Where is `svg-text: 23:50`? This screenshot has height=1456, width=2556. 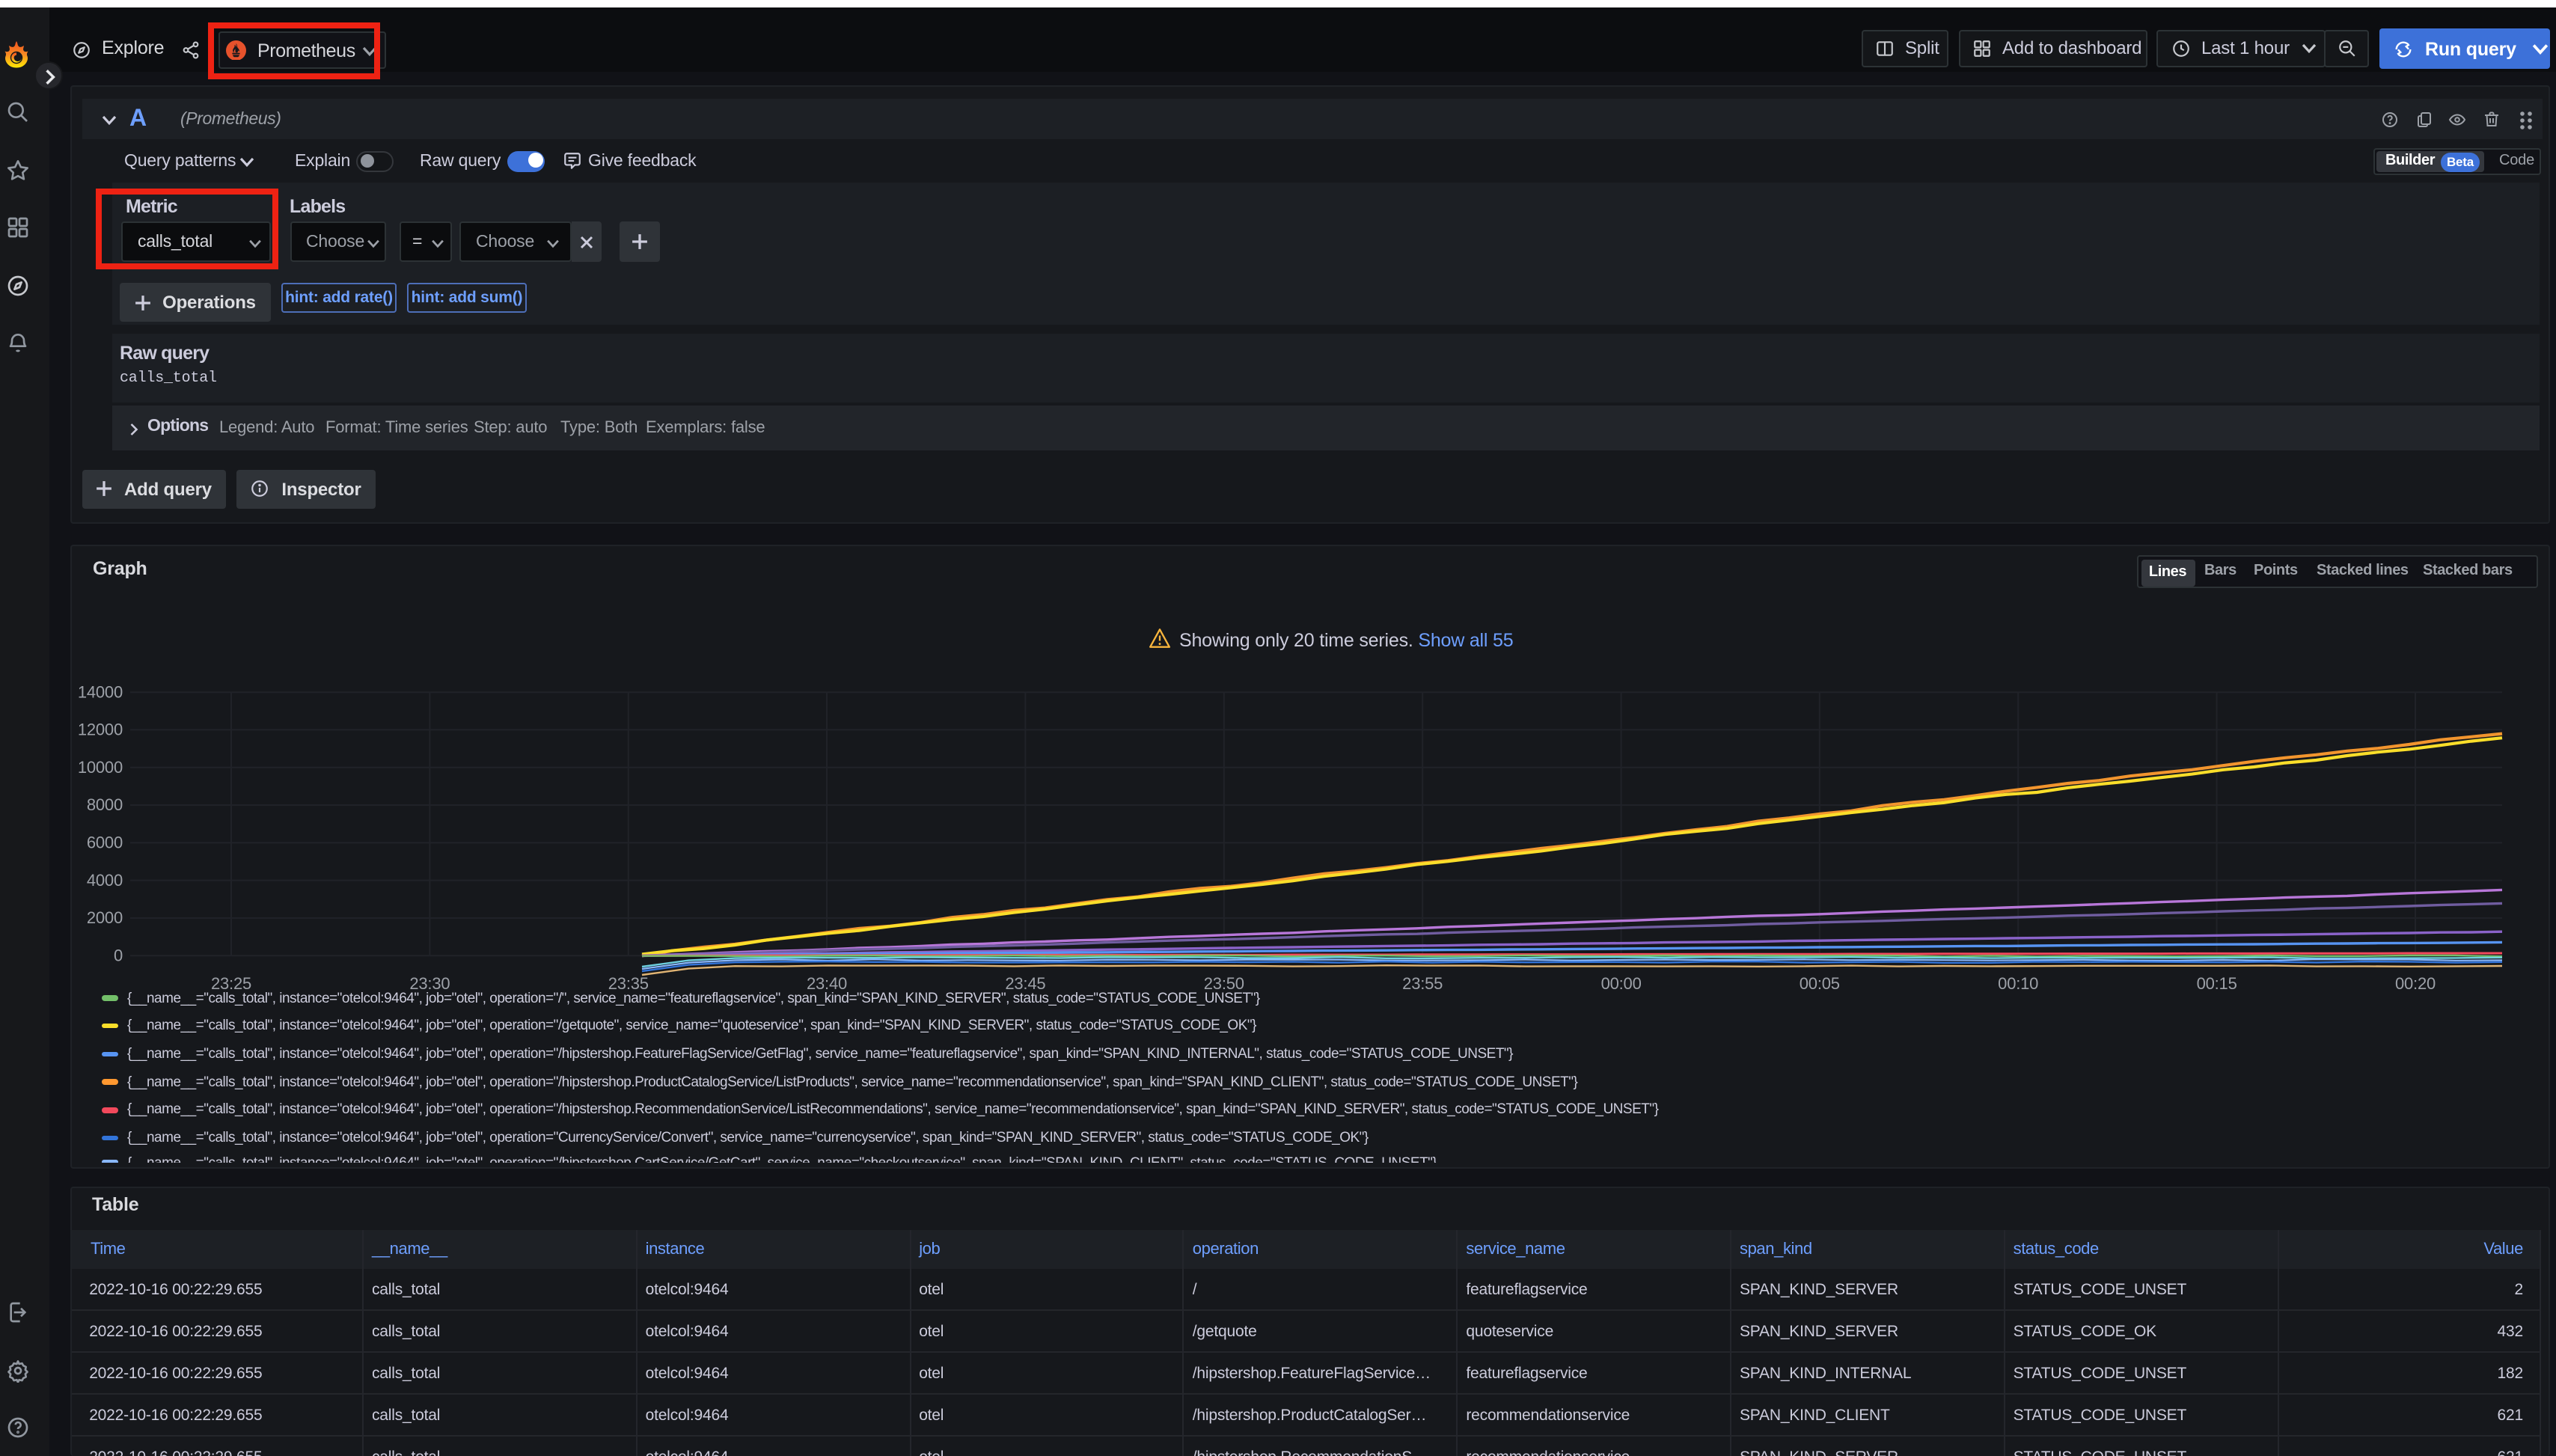
svg-text: 23:50 is located at coordinates (1224, 983).